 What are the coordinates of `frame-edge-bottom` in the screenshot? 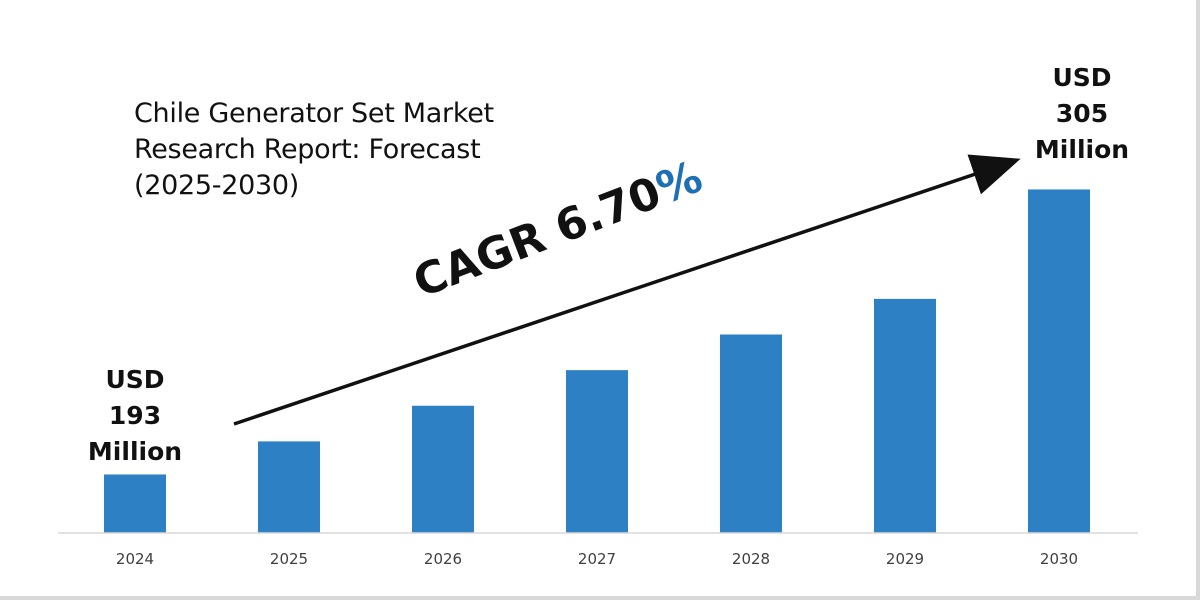 It's located at (600, 598).